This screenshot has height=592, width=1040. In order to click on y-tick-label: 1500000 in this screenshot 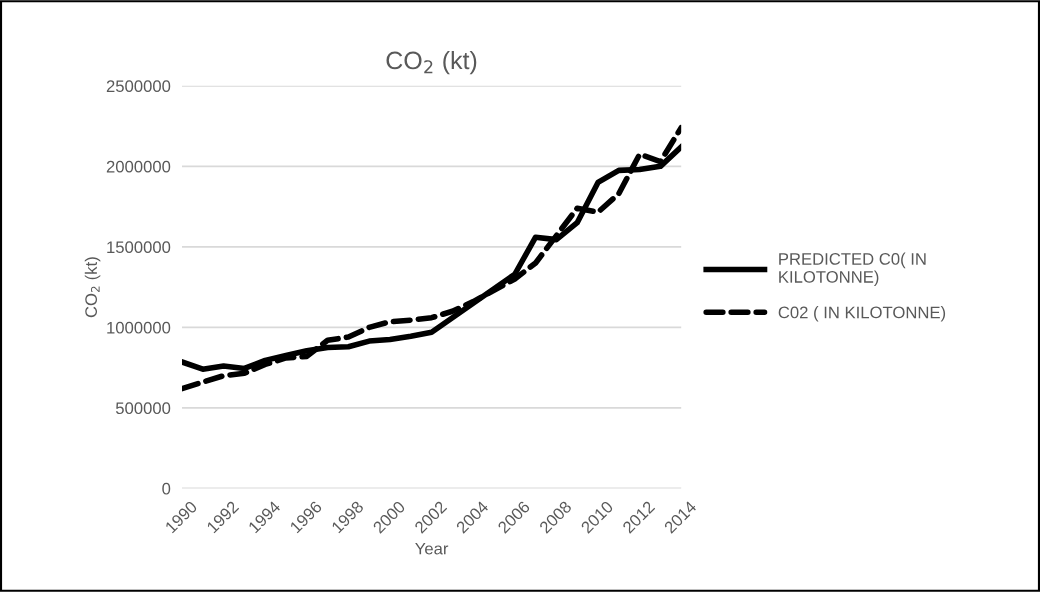, I will do `click(139, 247)`.